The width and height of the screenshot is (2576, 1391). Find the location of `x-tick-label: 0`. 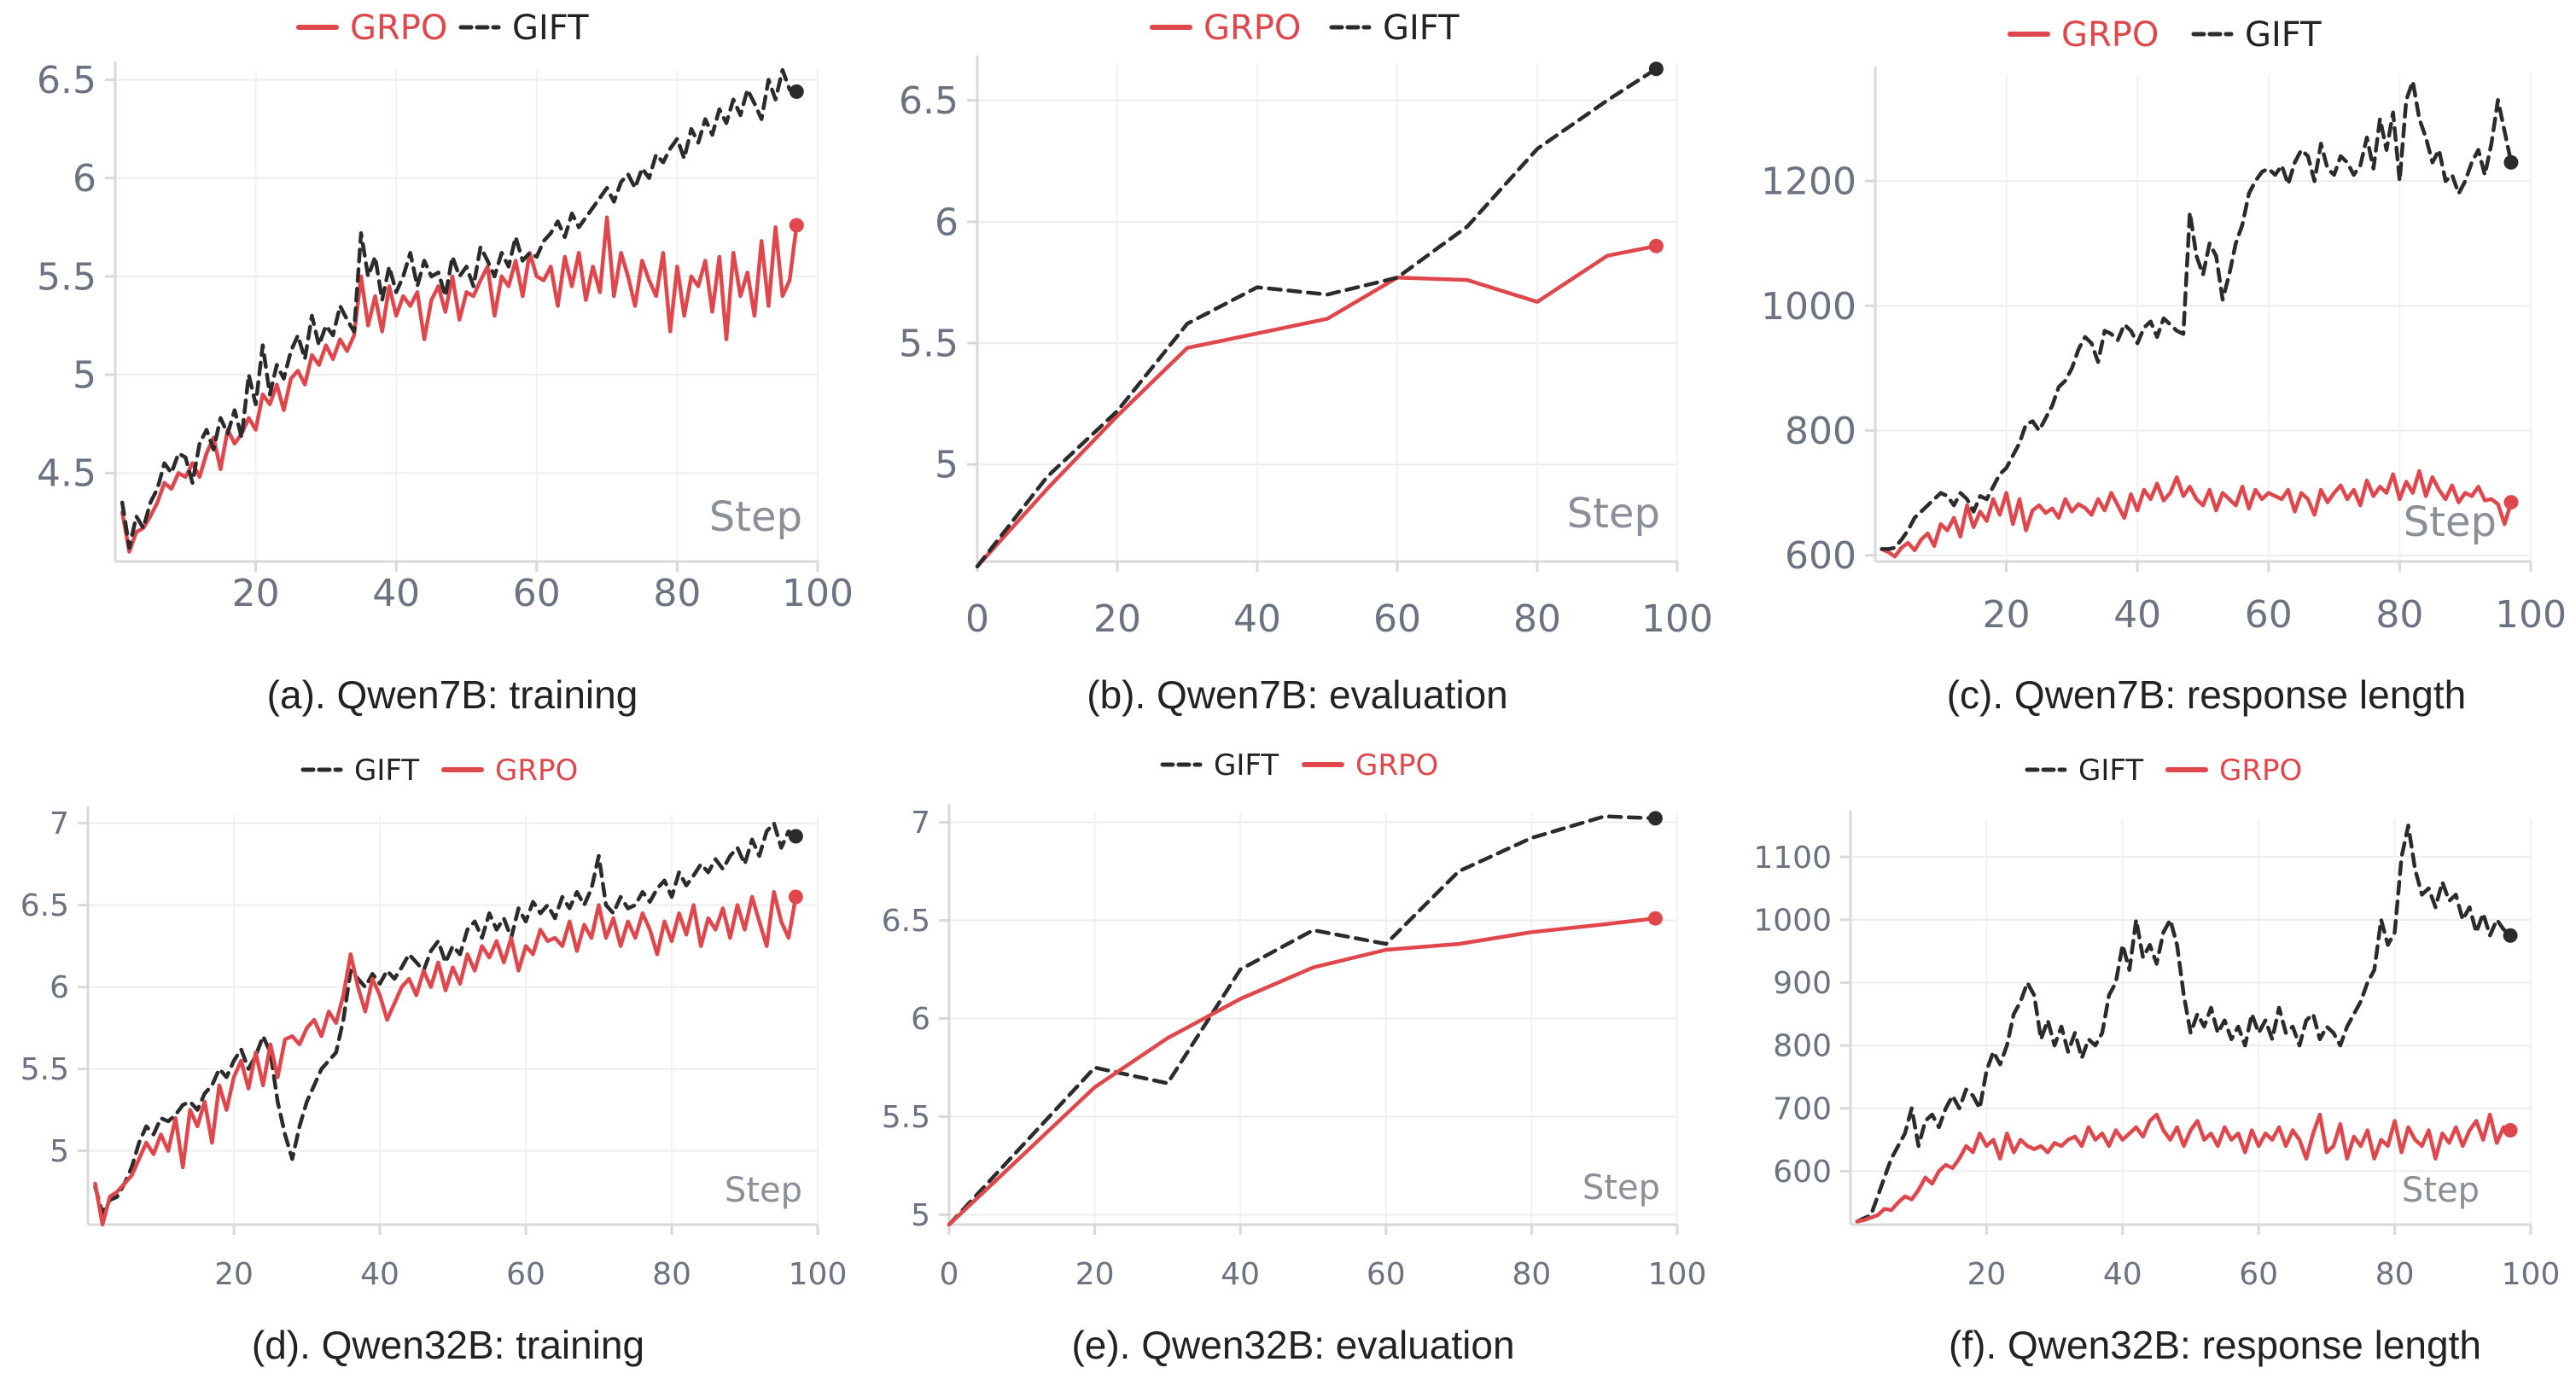

x-tick-label: 0 is located at coordinates (949, 1274).